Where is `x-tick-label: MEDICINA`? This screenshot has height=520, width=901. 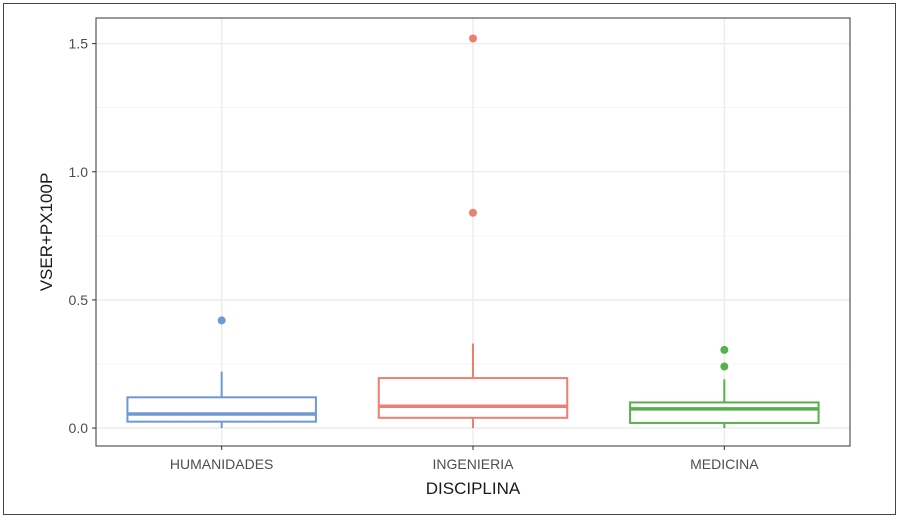
x-tick-label: MEDICINA is located at coordinates (724, 464).